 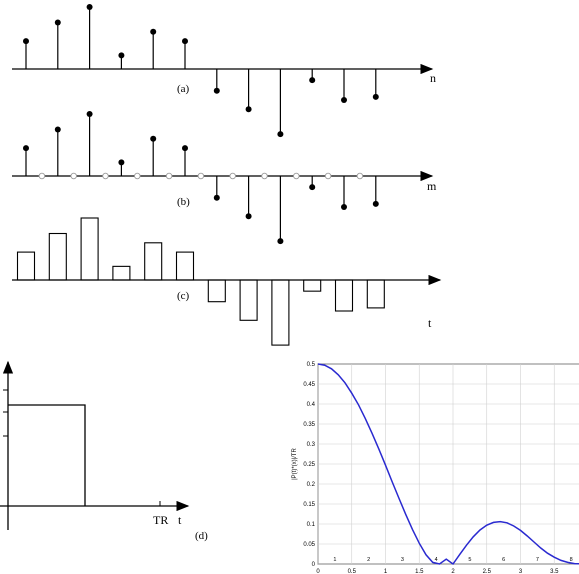 What do you see at coordinates (311, 405) in the screenshot?
I see `y-tick-label-8: 0.4` at bounding box center [311, 405].